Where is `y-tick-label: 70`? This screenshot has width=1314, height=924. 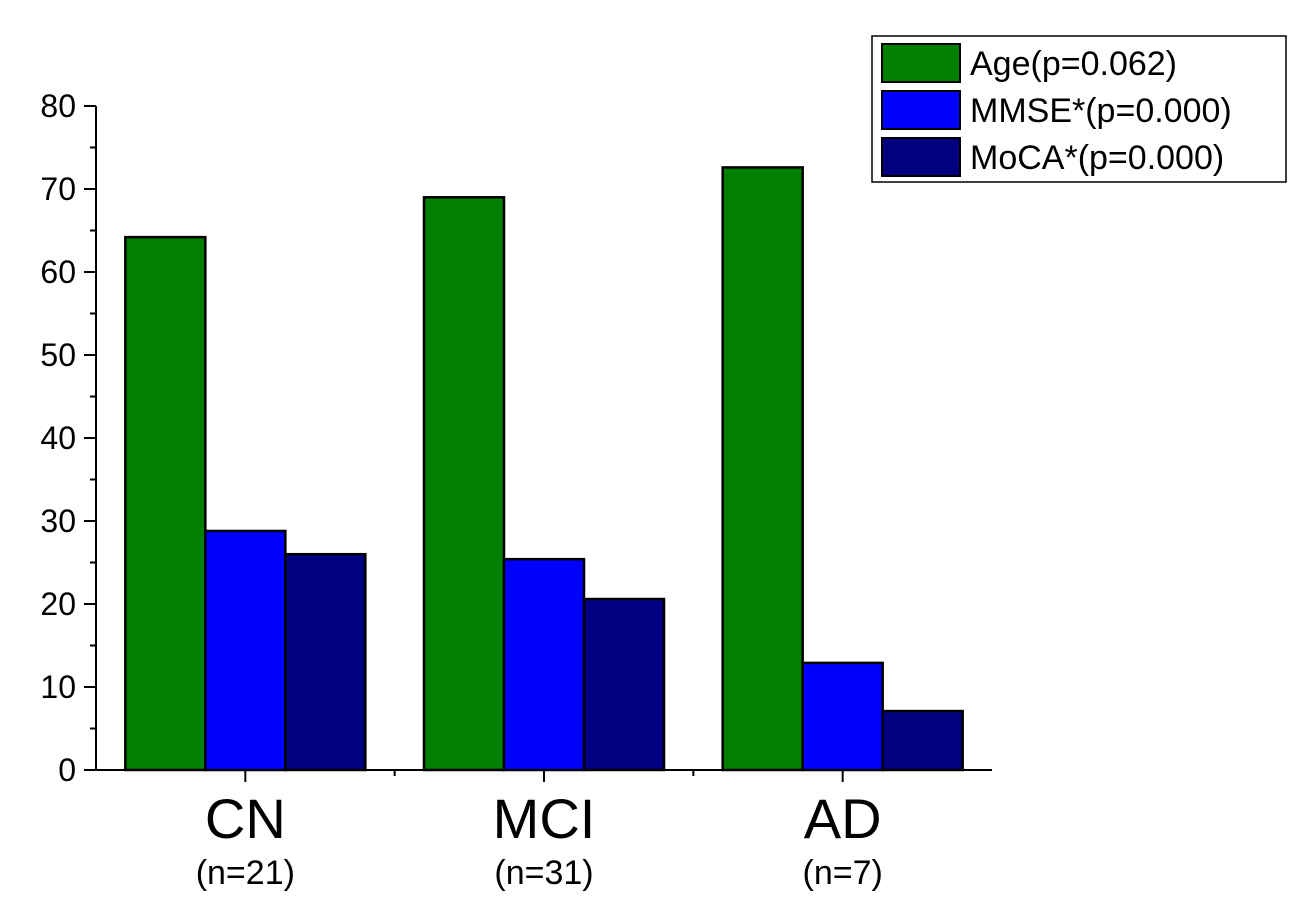 y-tick-label: 70 is located at coordinates (58, 189).